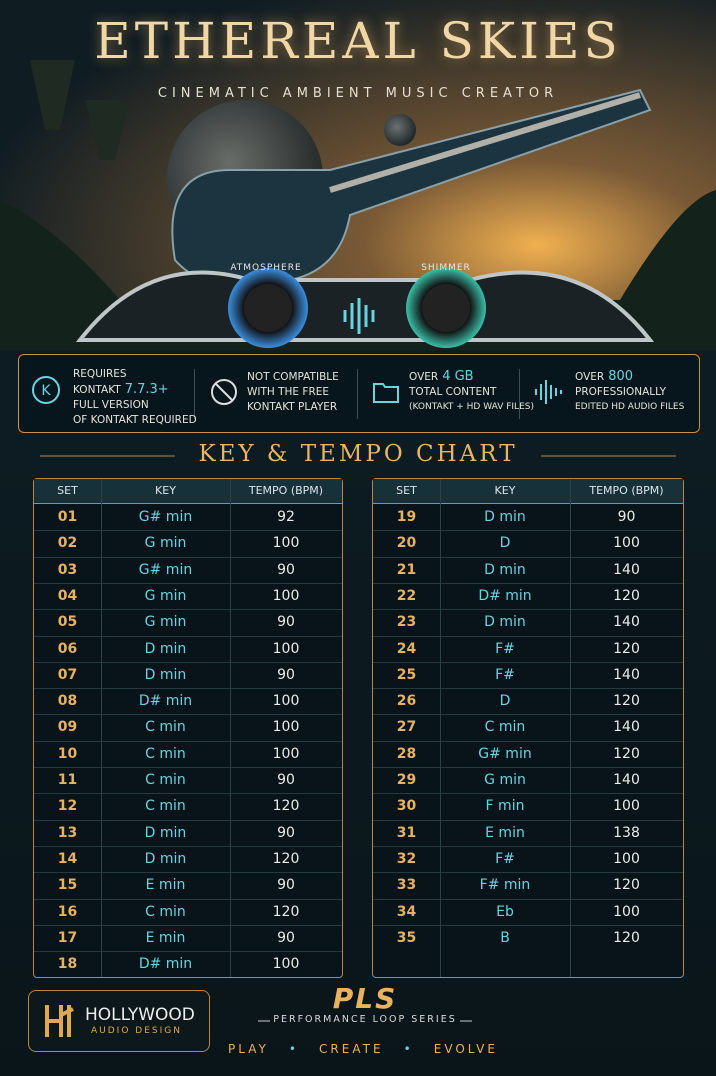 This screenshot has width=716, height=1076. Describe the element at coordinates (471, 377) in the screenshot. I see `feature-line: OVER 4 GB` at that location.